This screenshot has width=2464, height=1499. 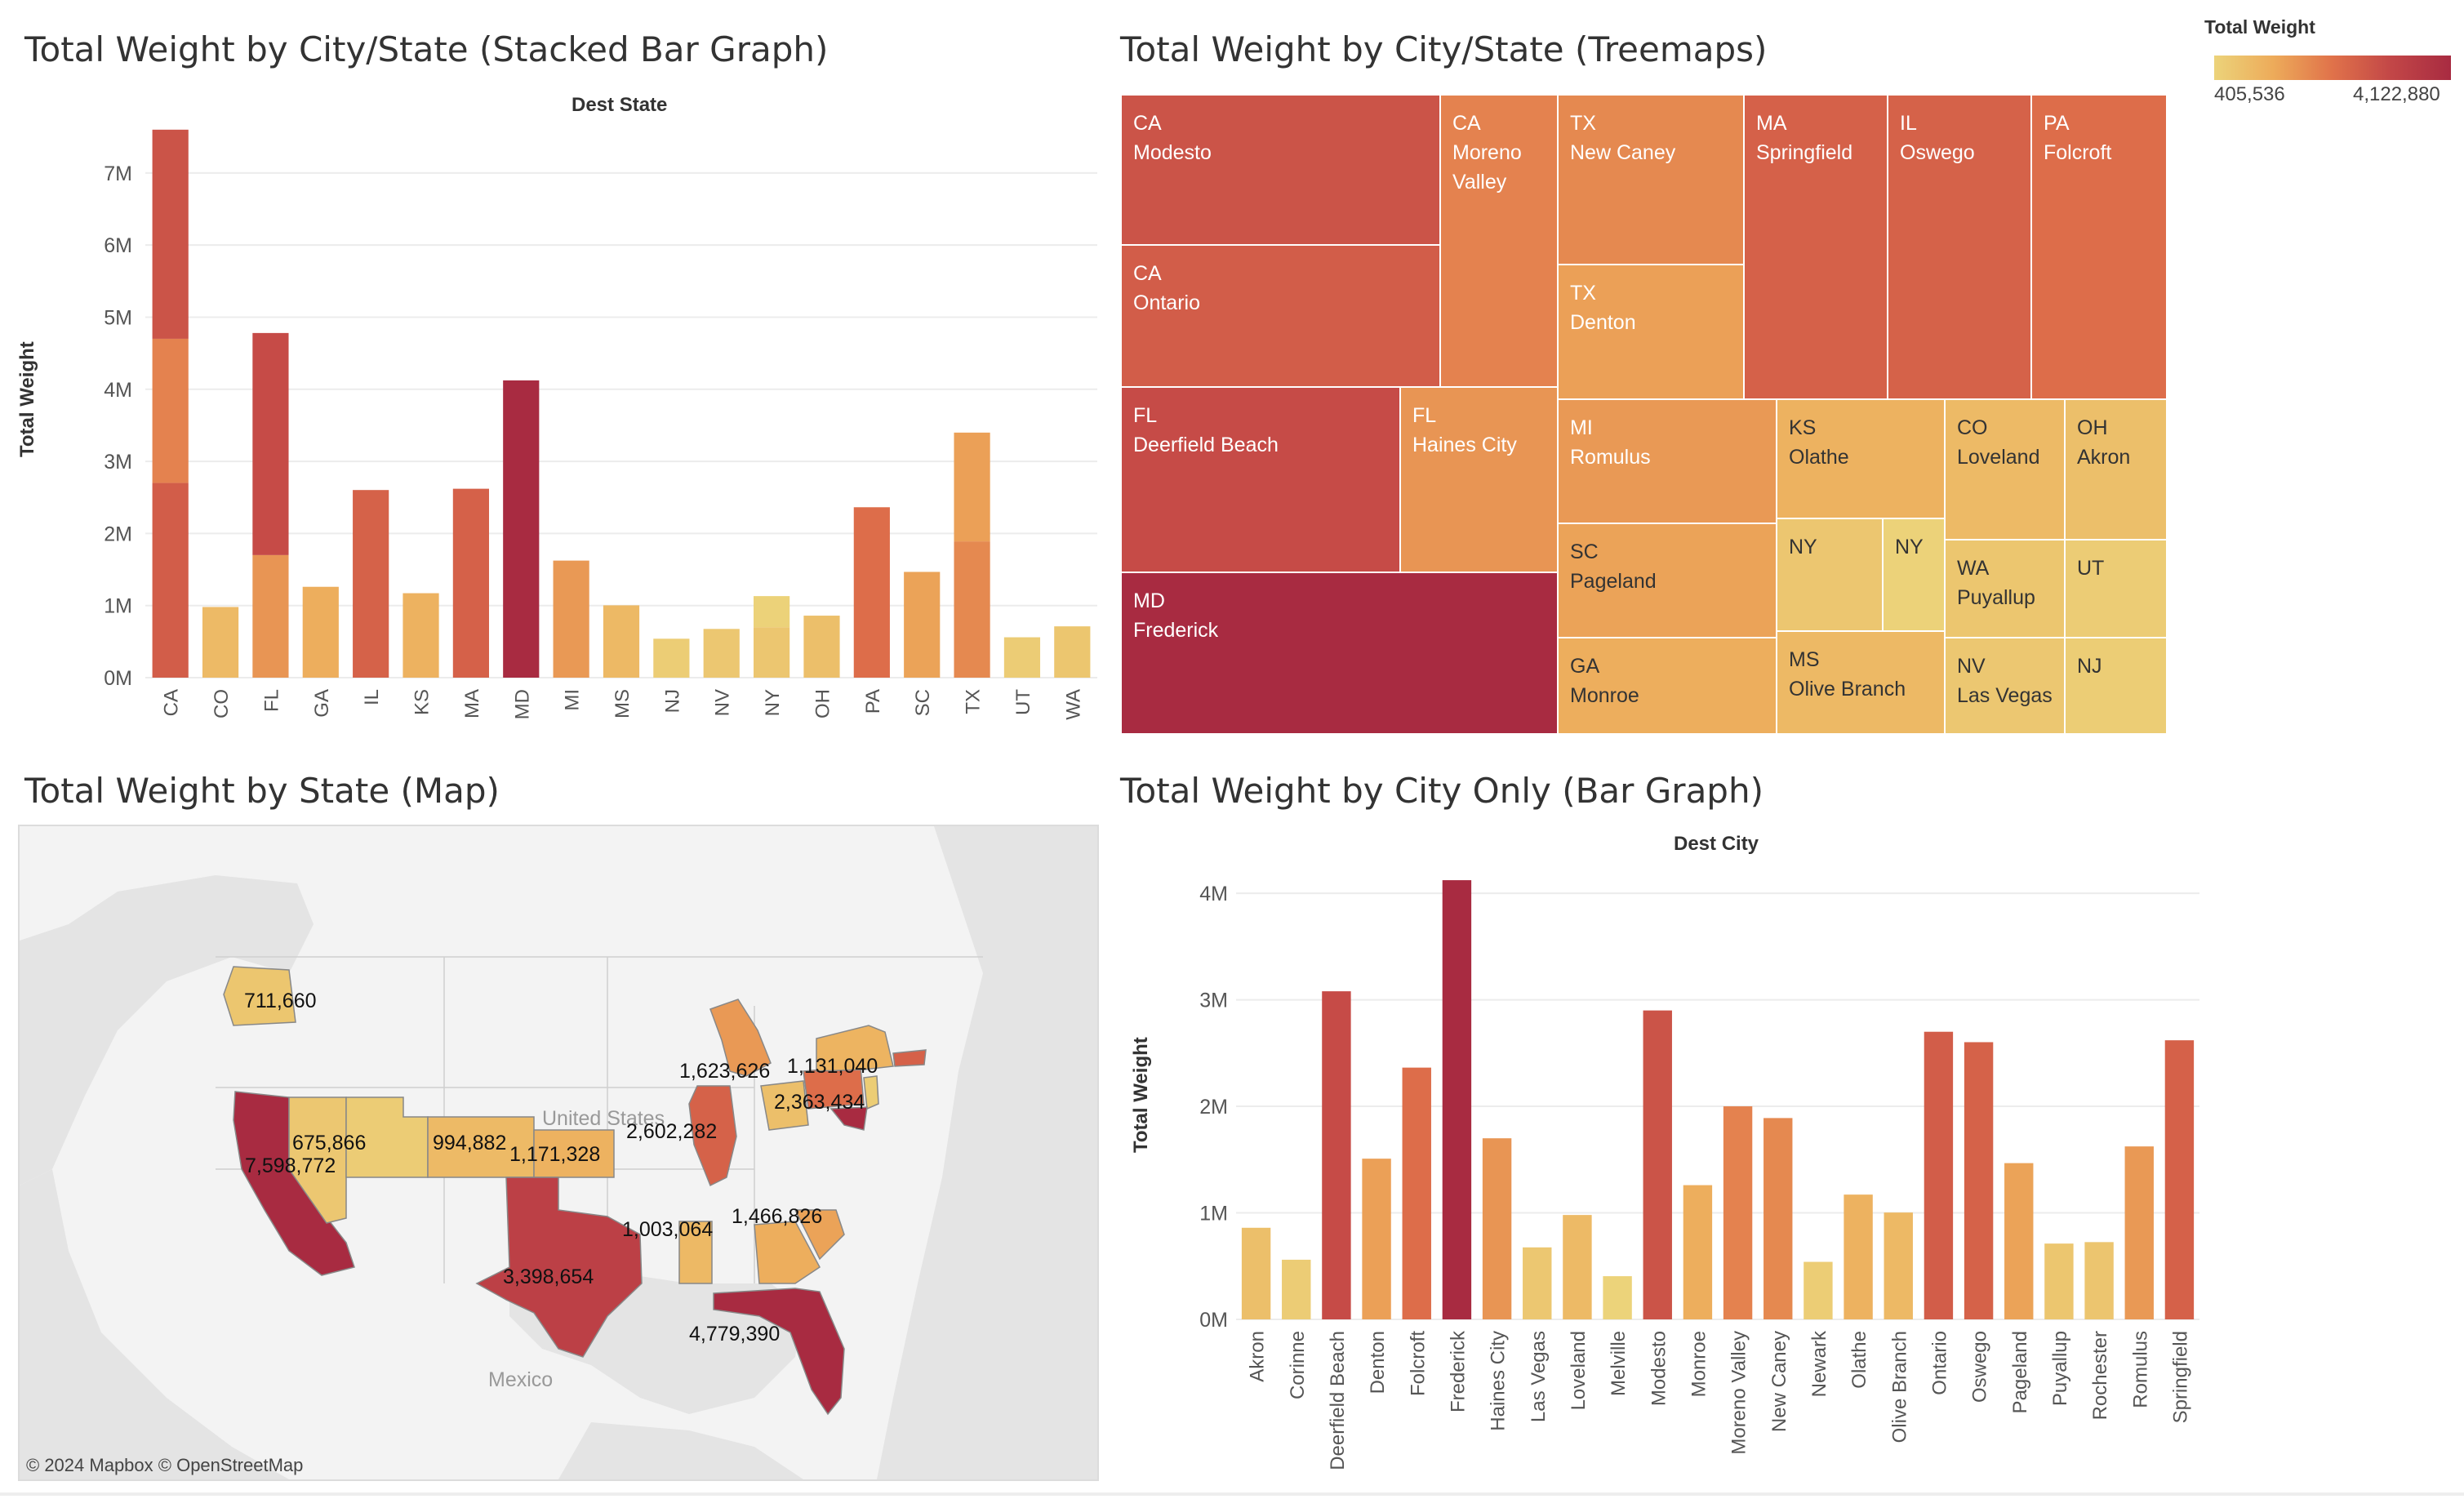 I want to click on map-label-il: 2,602,282, so click(x=671, y=1131).